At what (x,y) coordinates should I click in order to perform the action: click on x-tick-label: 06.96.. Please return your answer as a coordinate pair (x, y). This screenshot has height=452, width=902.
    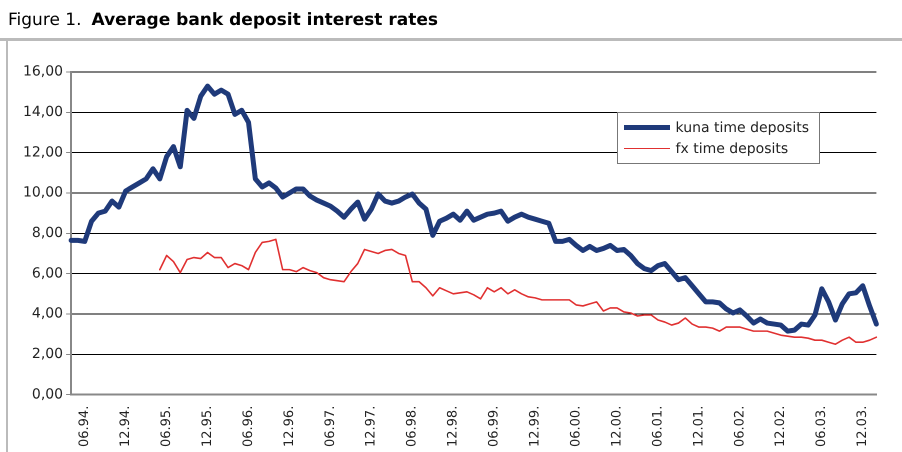
    Looking at the image, I should click on (248, 427).